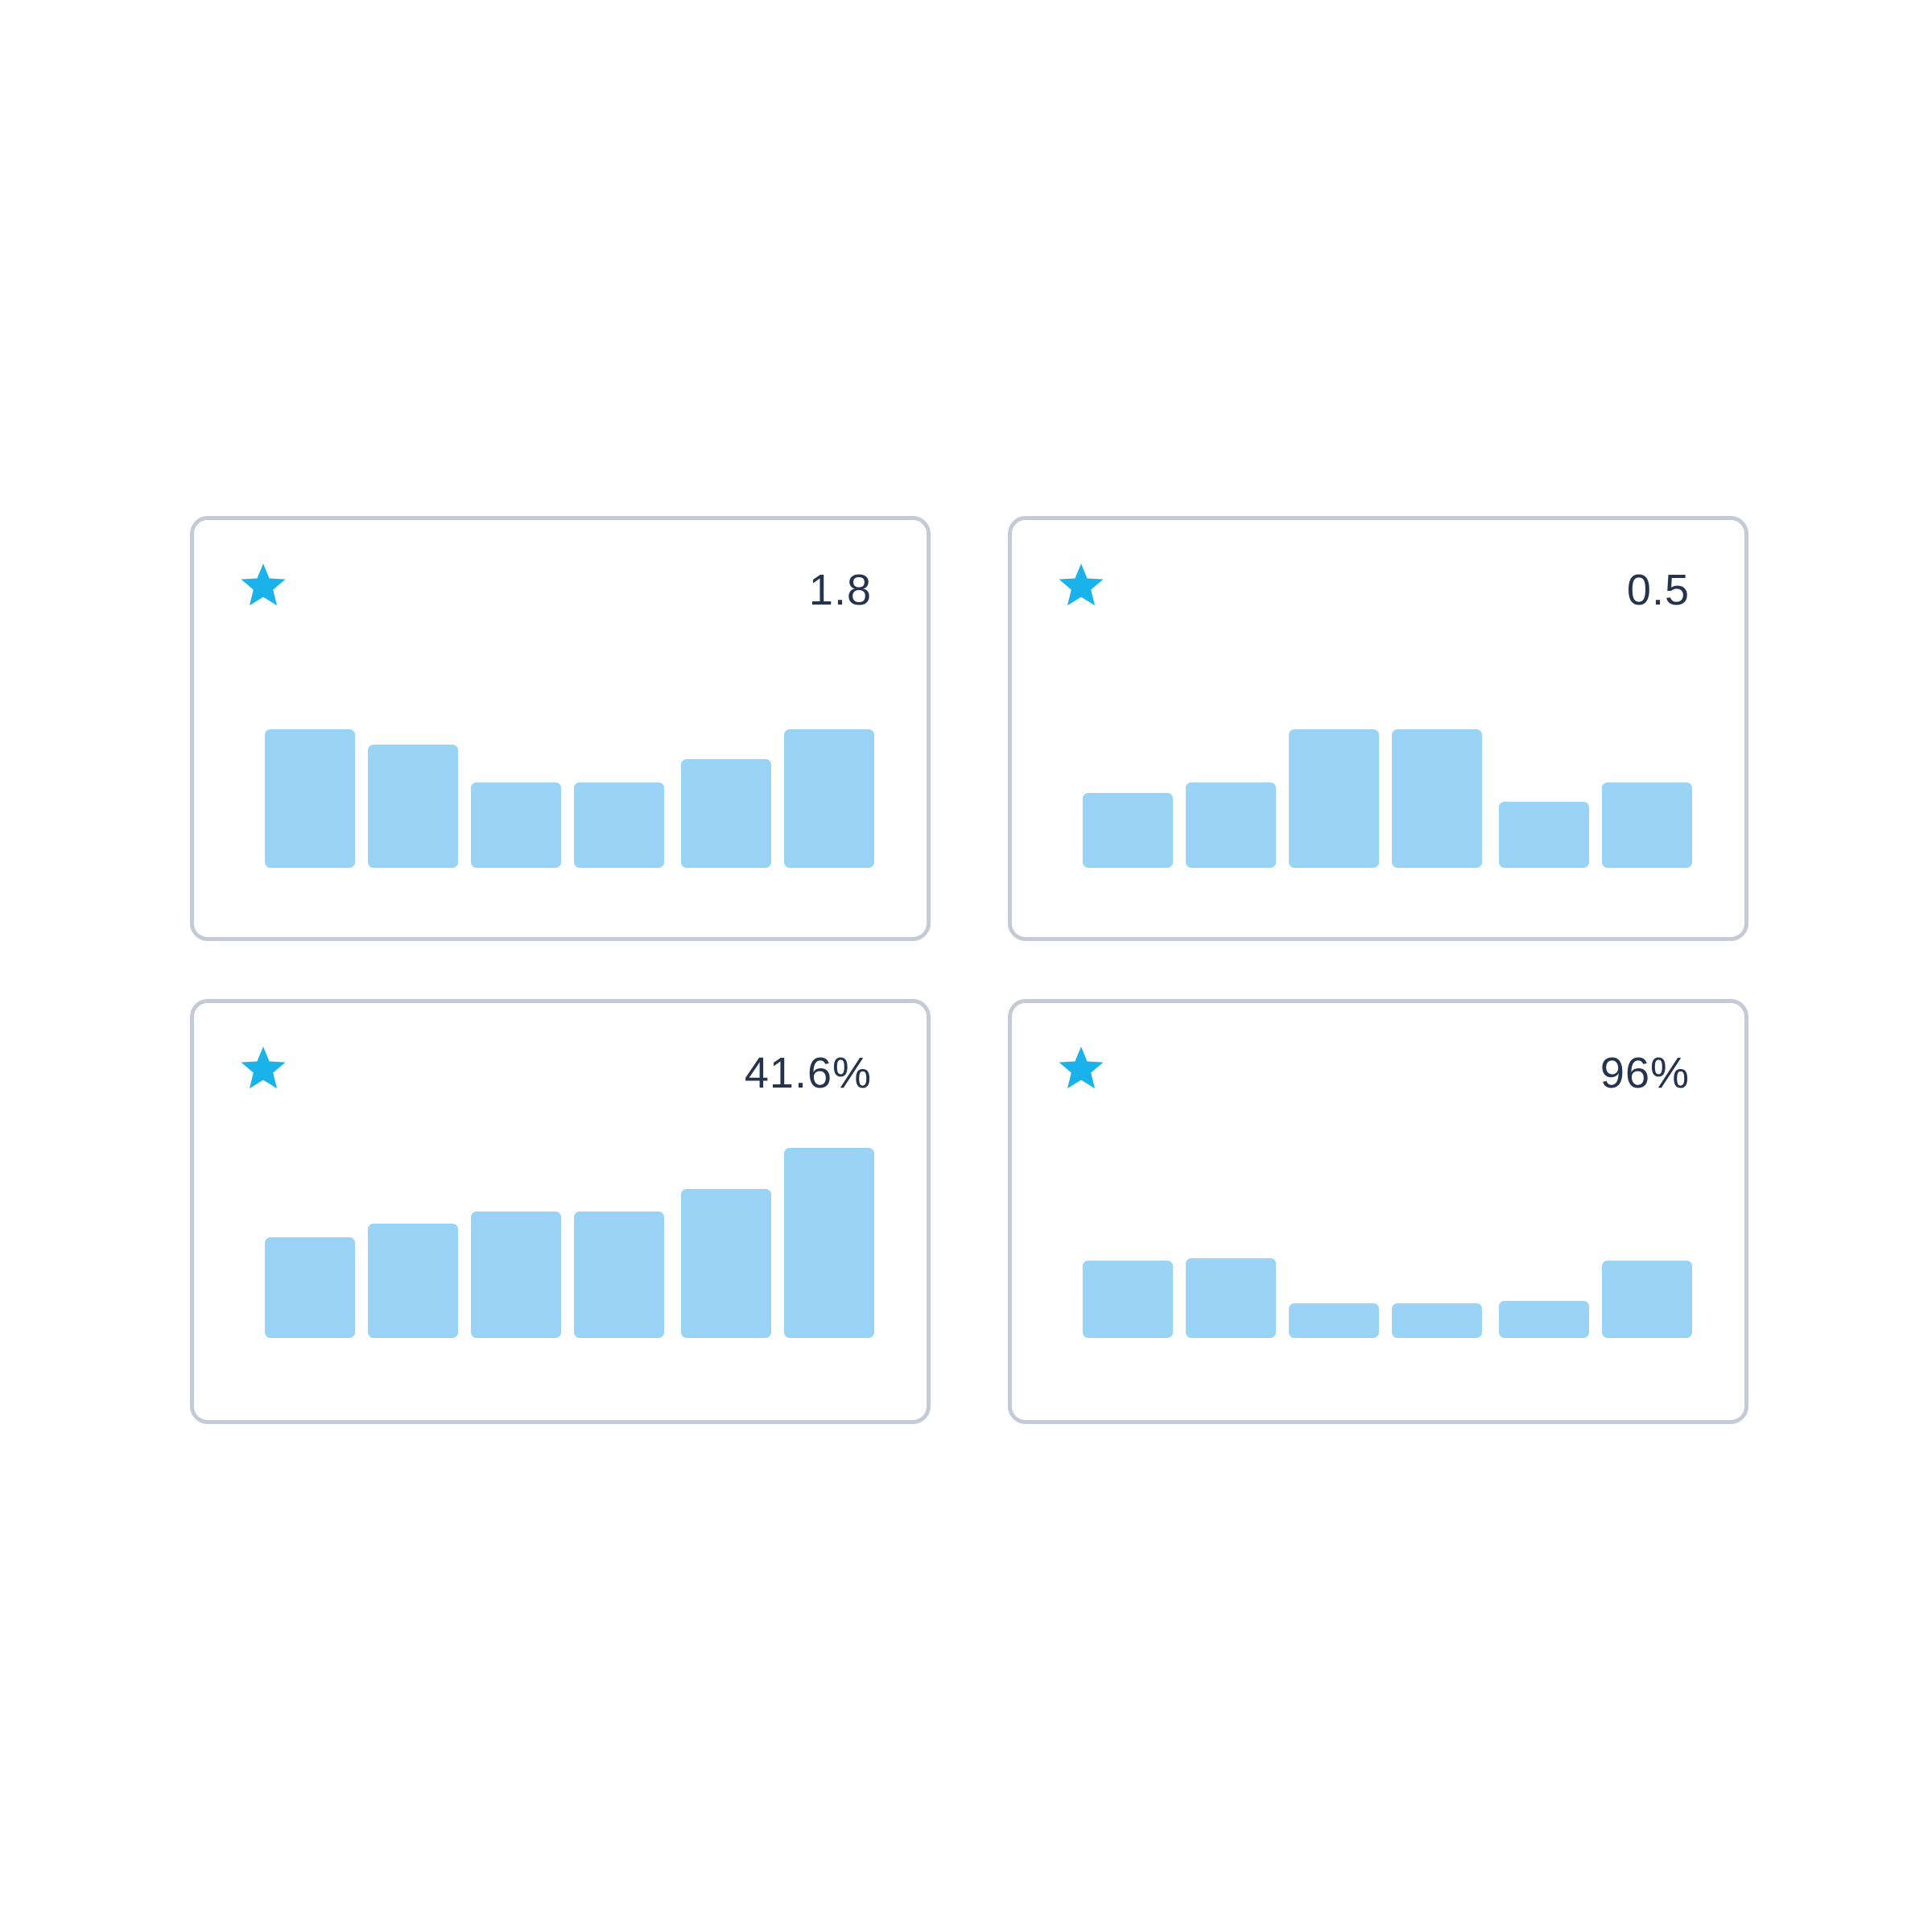  I want to click on metric-value: 41.6%, so click(808, 1073).